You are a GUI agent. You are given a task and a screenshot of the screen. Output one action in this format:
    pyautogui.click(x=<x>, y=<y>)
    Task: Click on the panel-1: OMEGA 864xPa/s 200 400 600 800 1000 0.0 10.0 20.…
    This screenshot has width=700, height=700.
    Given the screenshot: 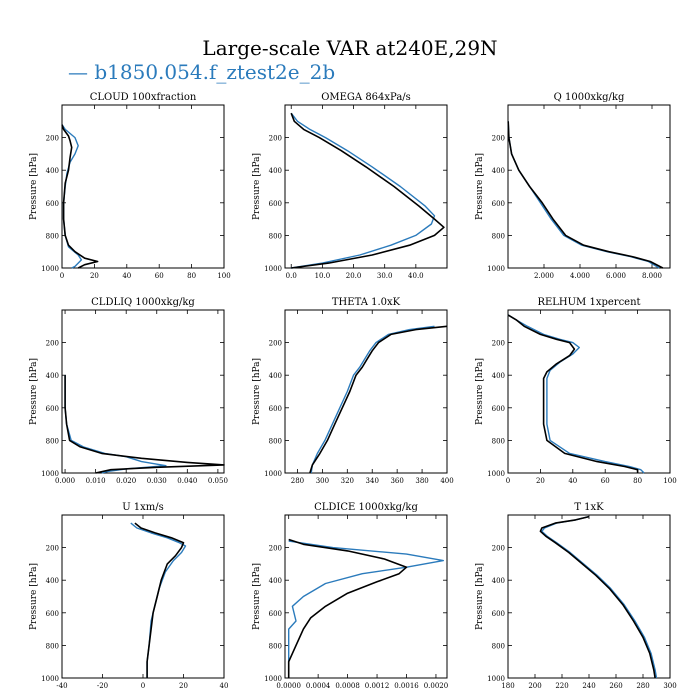 What is the action you would take?
    pyautogui.click(x=350, y=186)
    